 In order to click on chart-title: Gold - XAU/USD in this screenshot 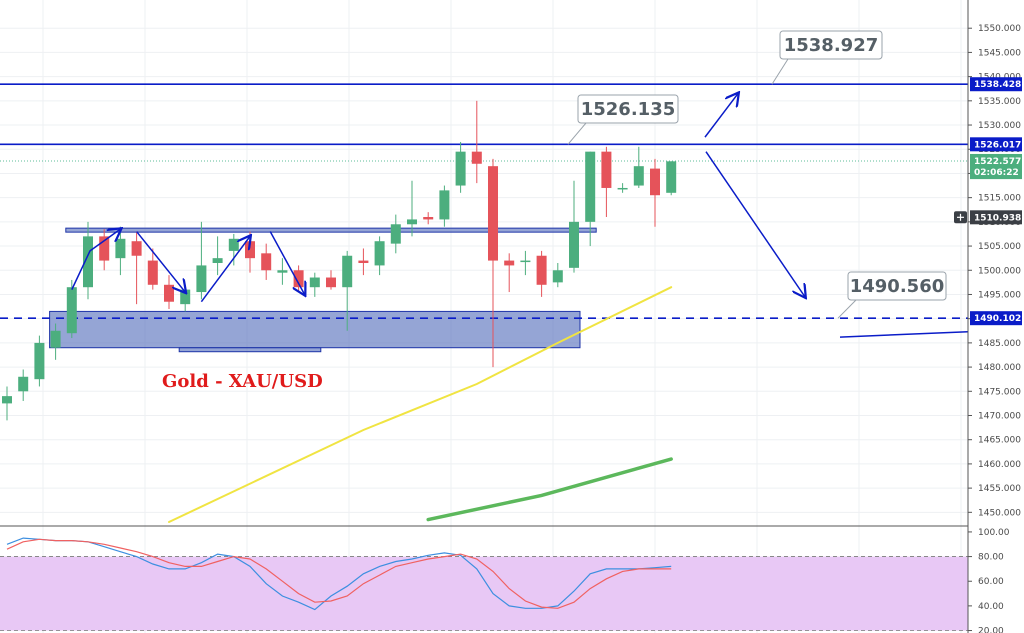, I will do `click(242, 381)`.